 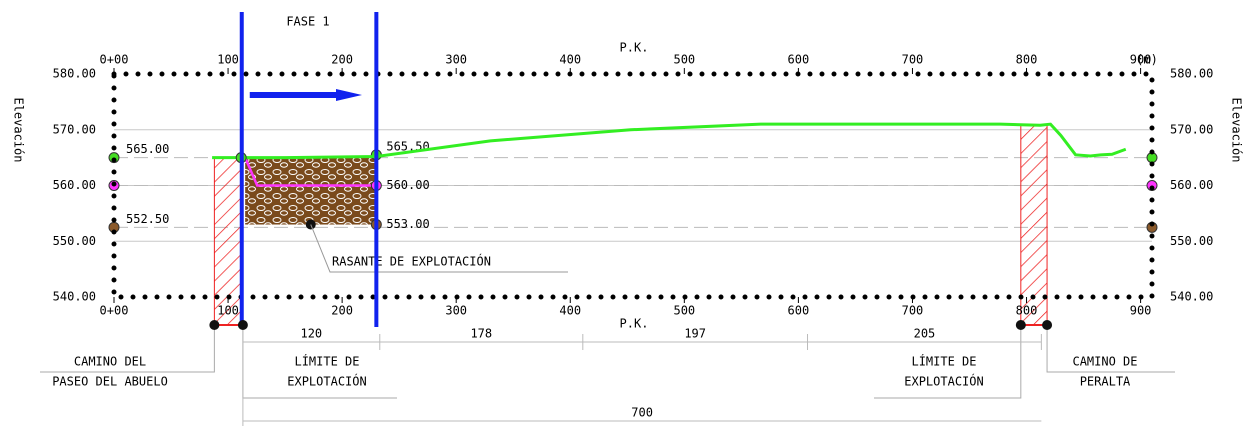 I want to click on point-label: 553.00, so click(x=407, y=224).